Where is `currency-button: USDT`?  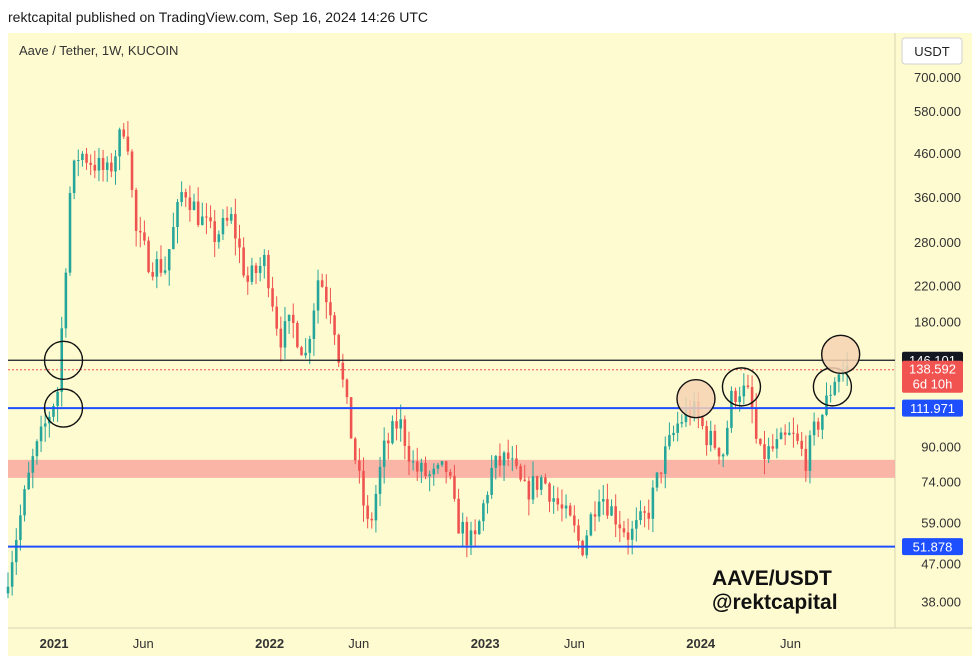 currency-button: USDT is located at coordinates (932, 51).